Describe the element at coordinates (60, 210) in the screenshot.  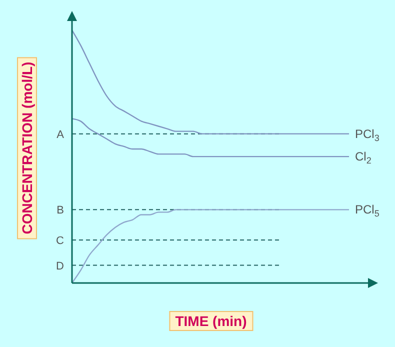
I see `ref-line-label: B` at that location.